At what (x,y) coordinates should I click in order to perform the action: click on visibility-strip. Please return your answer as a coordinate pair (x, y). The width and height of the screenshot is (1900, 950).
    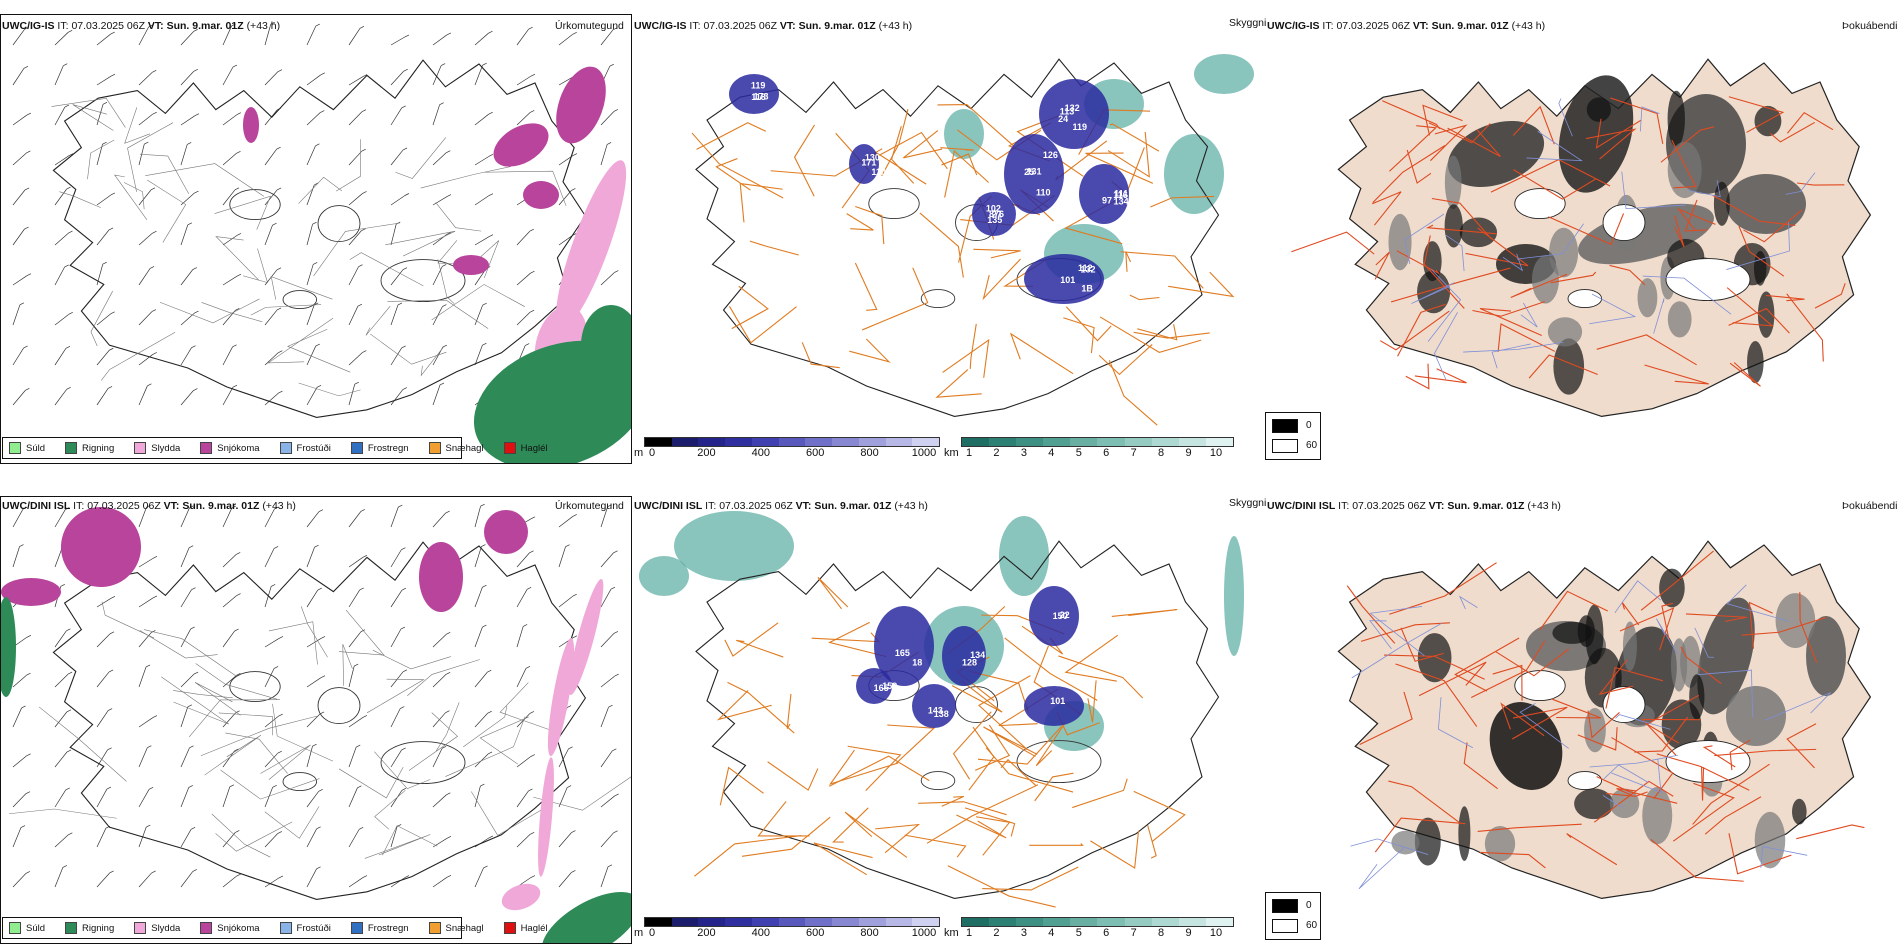
    Looking at the image, I should click on (1097, 922).